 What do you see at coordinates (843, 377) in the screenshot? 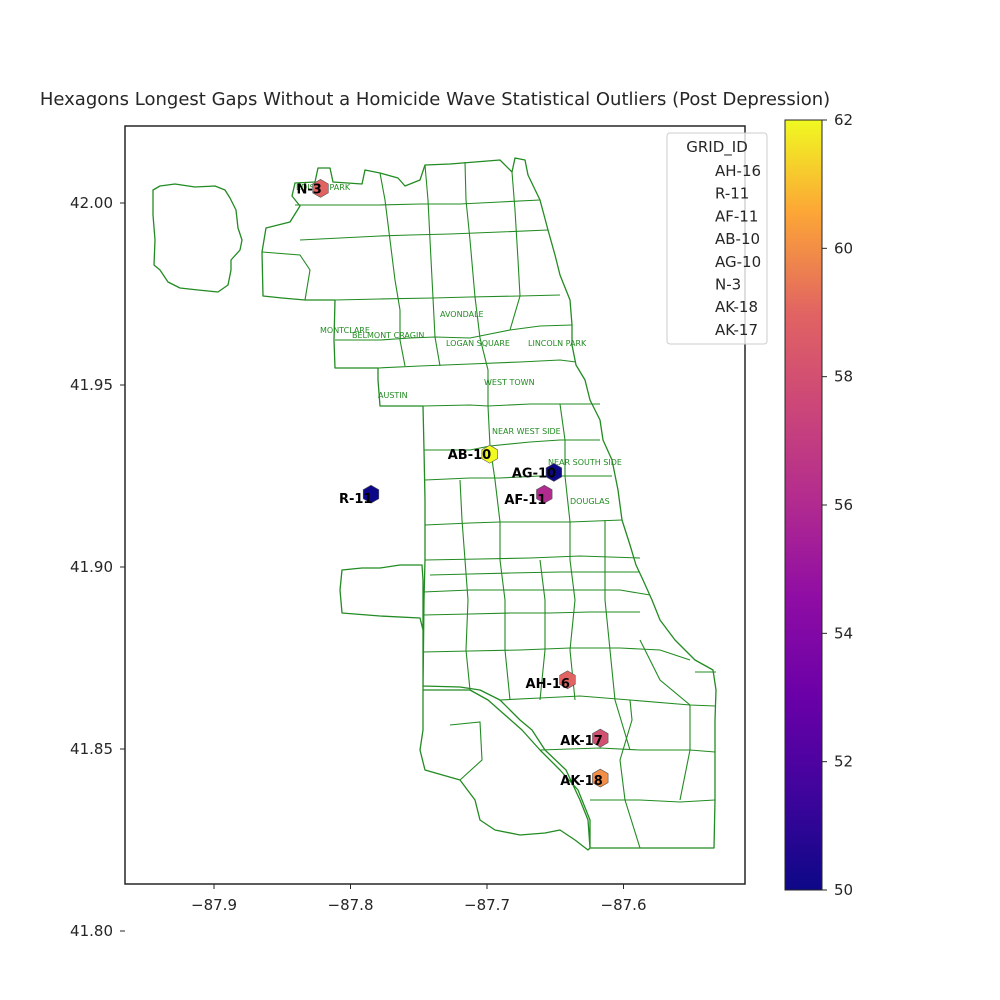
I see `colorbar-tick-label: 58` at bounding box center [843, 377].